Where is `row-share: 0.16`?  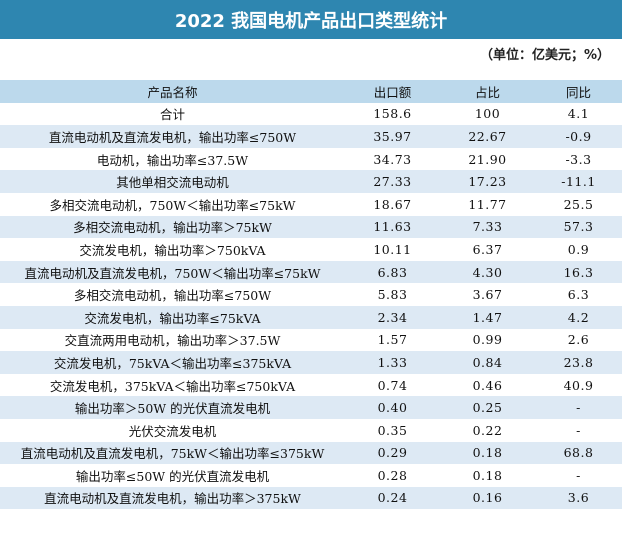
row-share: 0.16 is located at coordinates (487, 498).